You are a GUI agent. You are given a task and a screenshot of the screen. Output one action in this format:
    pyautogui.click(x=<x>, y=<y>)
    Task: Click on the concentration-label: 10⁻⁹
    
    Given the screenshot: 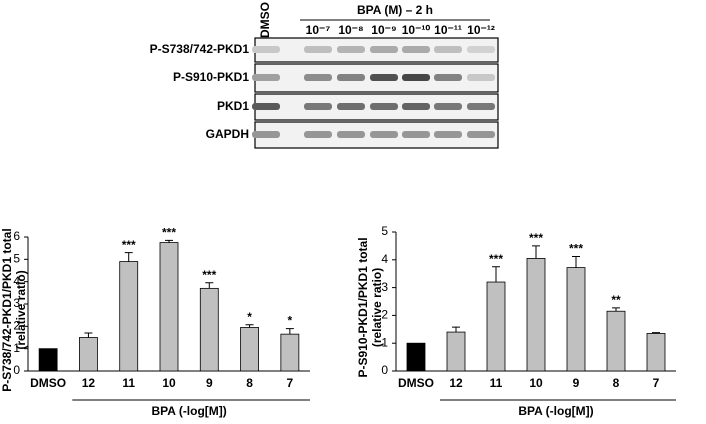 What is the action you would take?
    pyautogui.click(x=383, y=30)
    